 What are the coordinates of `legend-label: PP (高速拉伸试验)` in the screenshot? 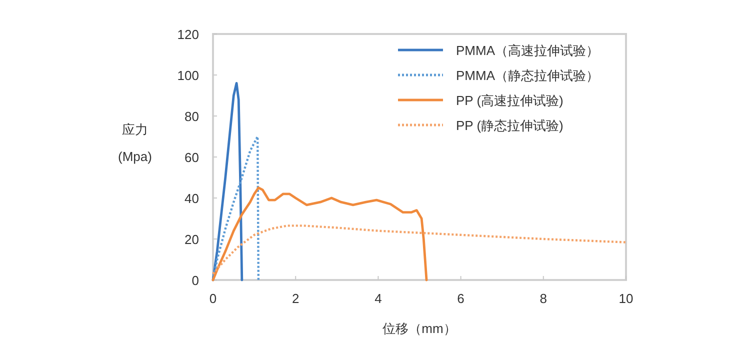 It's located at (510, 100).